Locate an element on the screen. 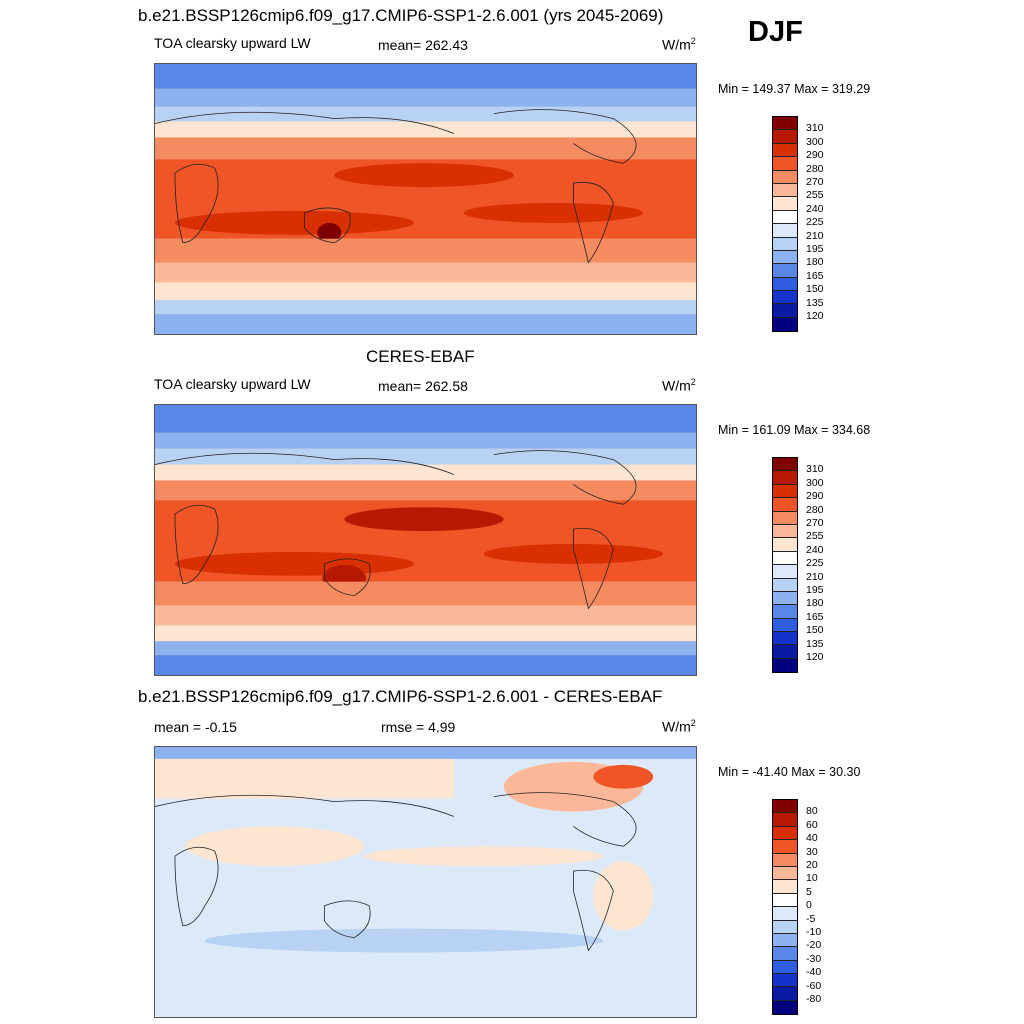  panel3-mean-label: mean = -0.15 is located at coordinates (195, 727).